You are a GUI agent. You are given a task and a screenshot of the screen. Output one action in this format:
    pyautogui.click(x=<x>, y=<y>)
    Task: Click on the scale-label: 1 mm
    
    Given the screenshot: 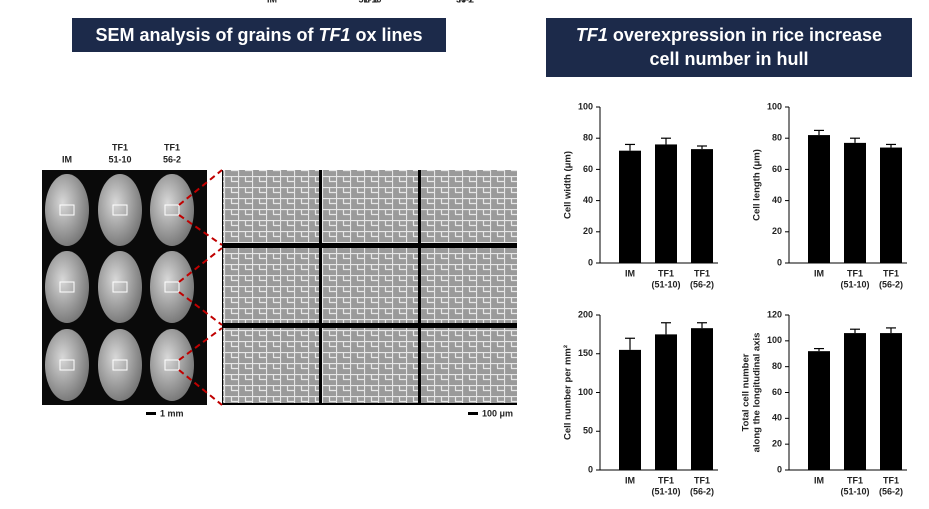 What is the action you would take?
    pyautogui.click(x=172, y=413)
    